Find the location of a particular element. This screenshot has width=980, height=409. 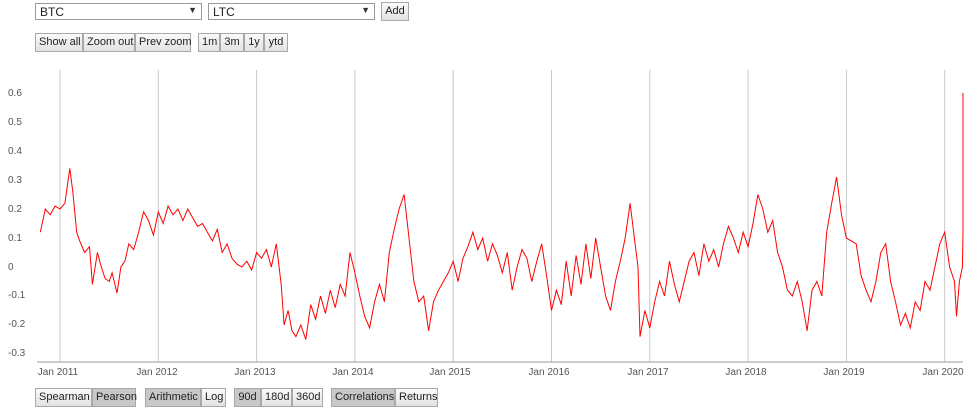

x-tick-label: Jan 2013 is located at coordinates (254, 372).